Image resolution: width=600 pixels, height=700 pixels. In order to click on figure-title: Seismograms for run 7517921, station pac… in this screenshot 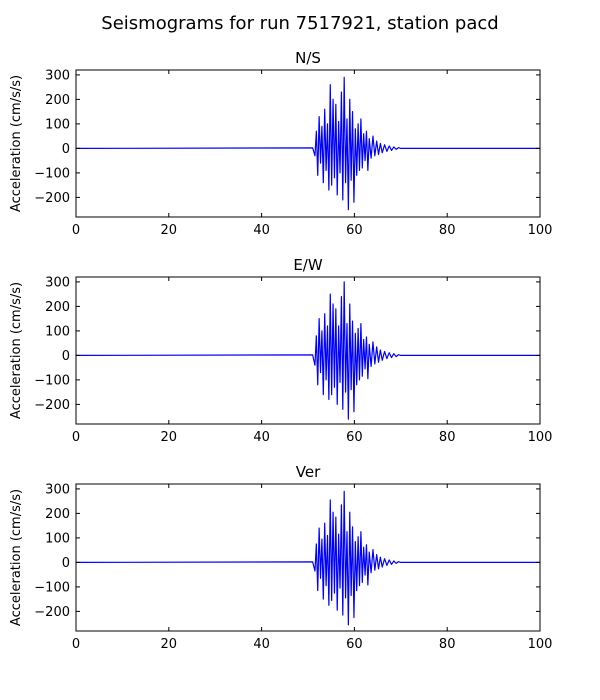, I will do `click(299, 23)`.